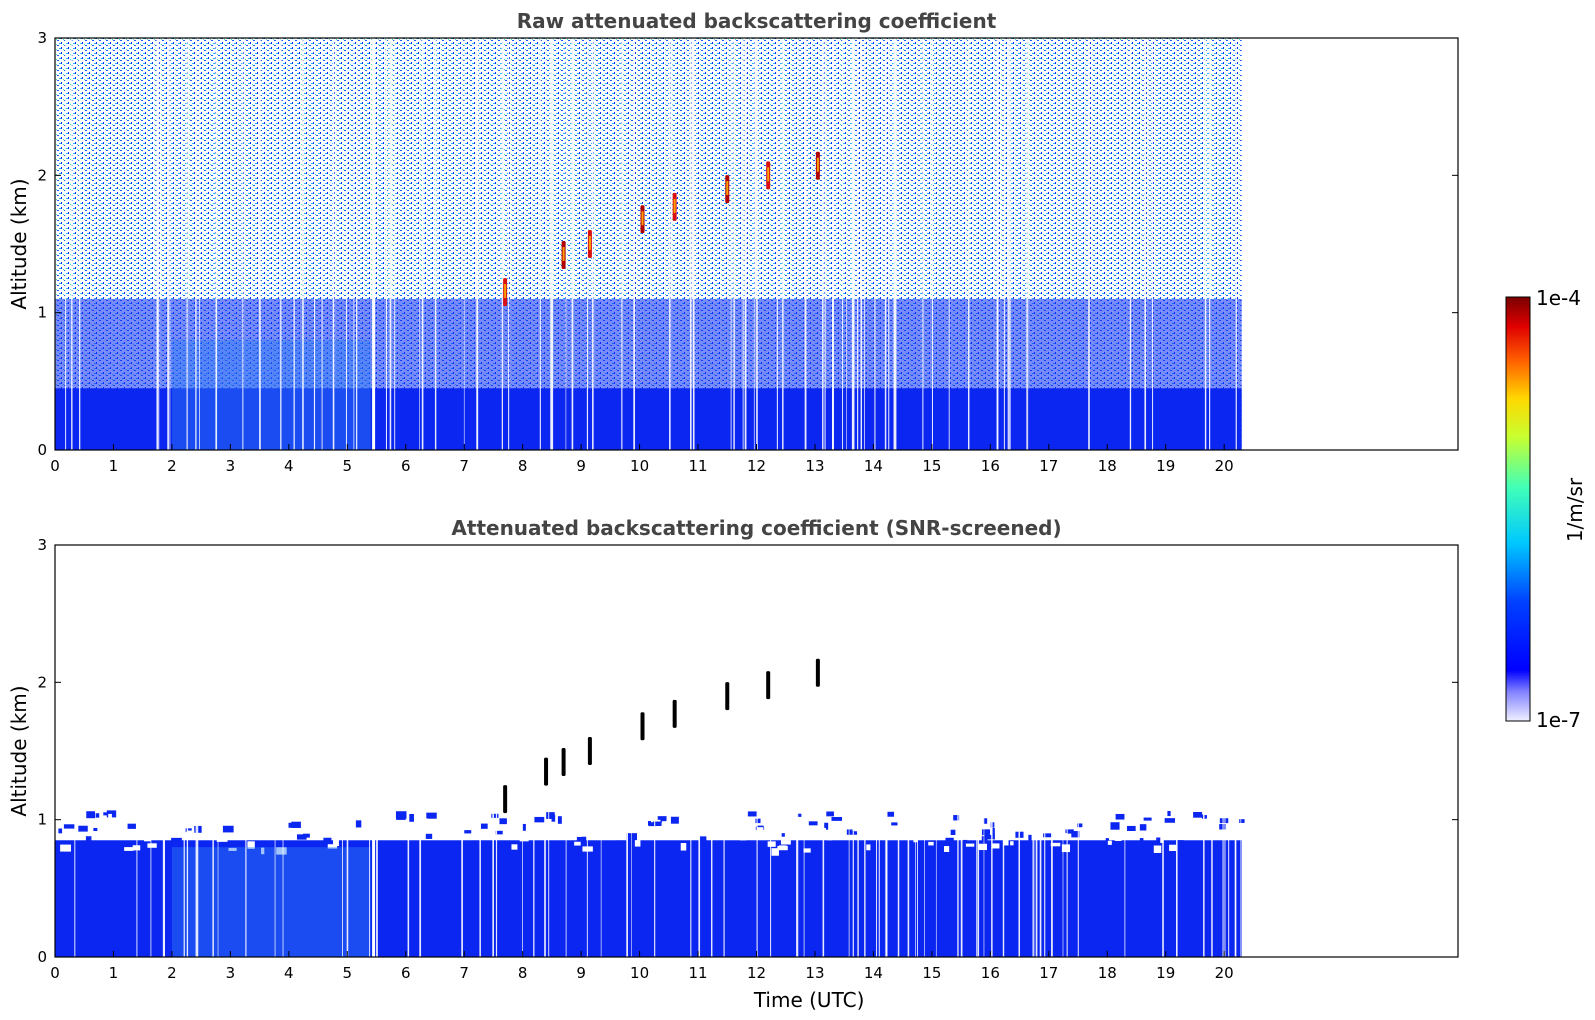 The image size is (1595, 1020). Describe the element at coordinates (1107, 973) in the screenshot. I see `x-tick-label: 18` at that location.